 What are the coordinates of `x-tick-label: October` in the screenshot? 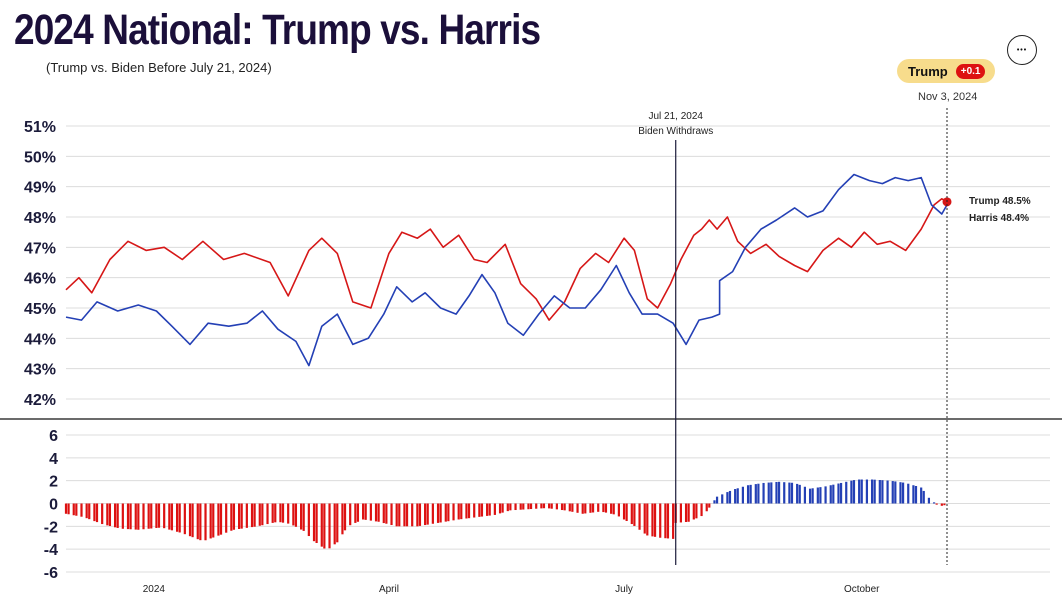 It's located at (862, 589).